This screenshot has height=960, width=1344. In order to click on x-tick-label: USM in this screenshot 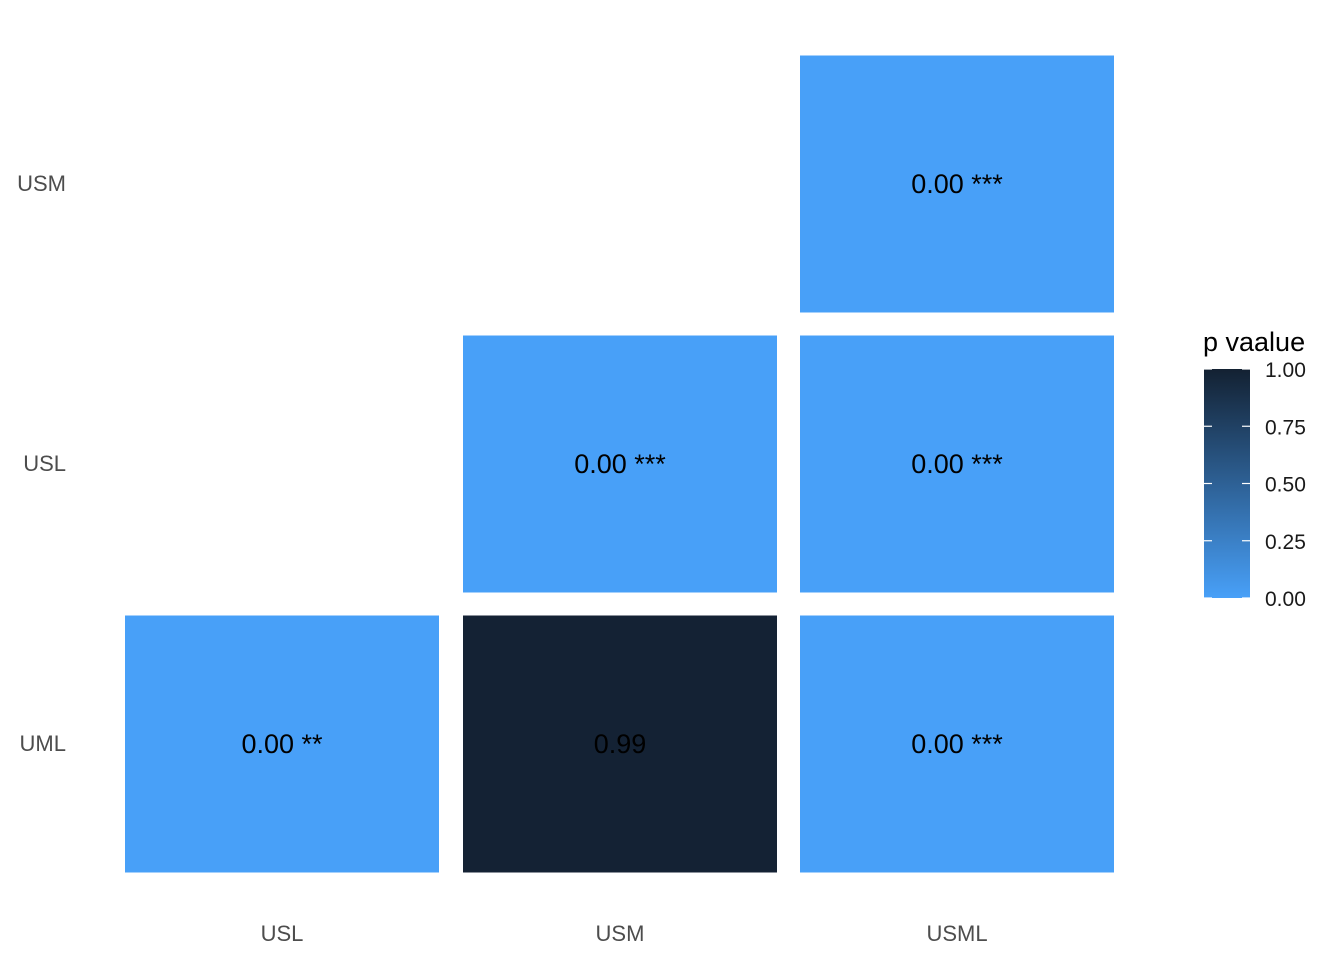, I will do `click(620, 933)`.